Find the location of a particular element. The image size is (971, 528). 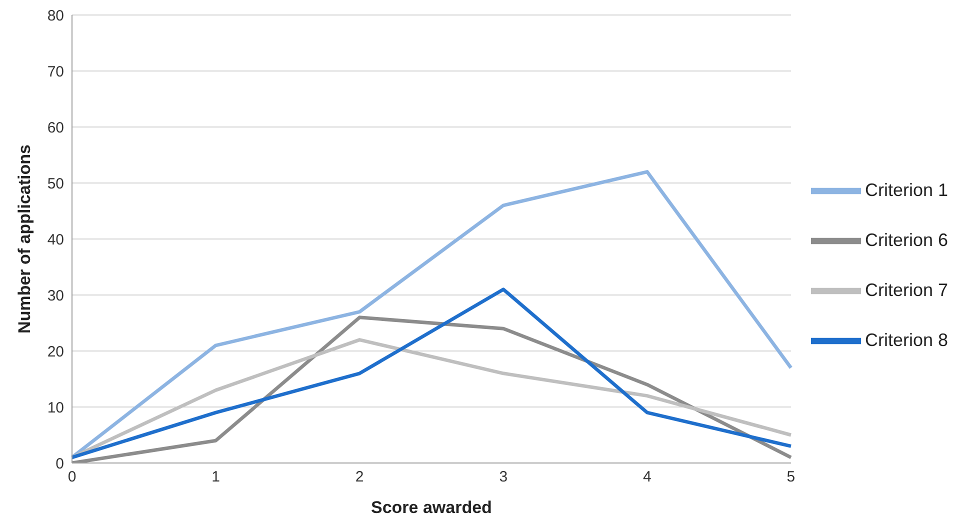

y-tick-label: 80 is located at coordinates (55, 15).